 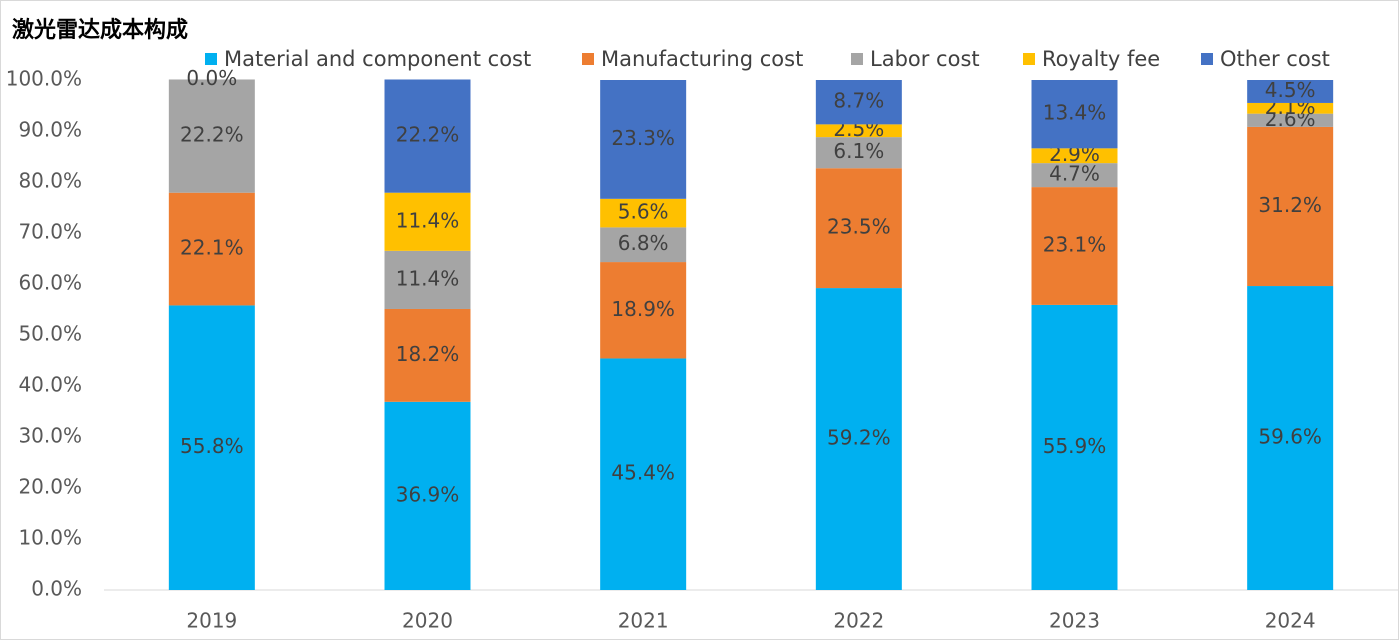 I want to click on data-label: 18.9%, so click(x=643, y=309).